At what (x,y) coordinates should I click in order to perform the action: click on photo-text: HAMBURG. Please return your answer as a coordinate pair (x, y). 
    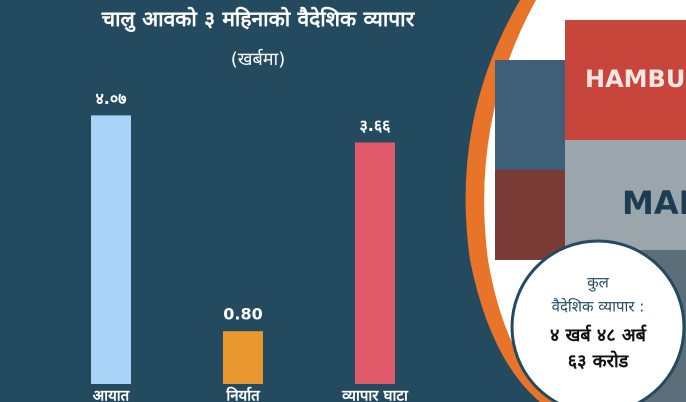
    Looking at the image, I should click on (635, 79).